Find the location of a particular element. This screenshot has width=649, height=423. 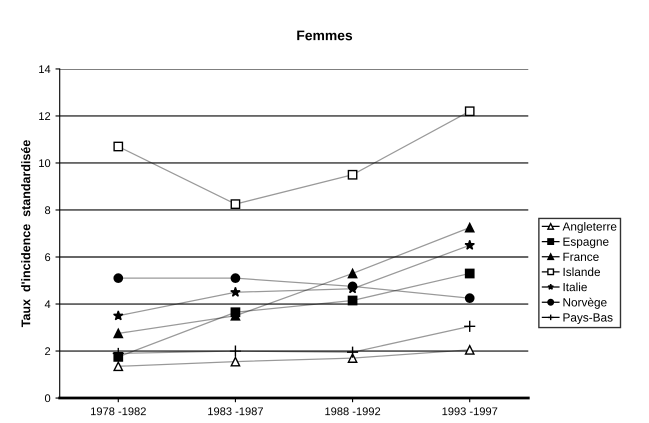

legend-label: Pays-Bas is located at coordinates (588, 318).